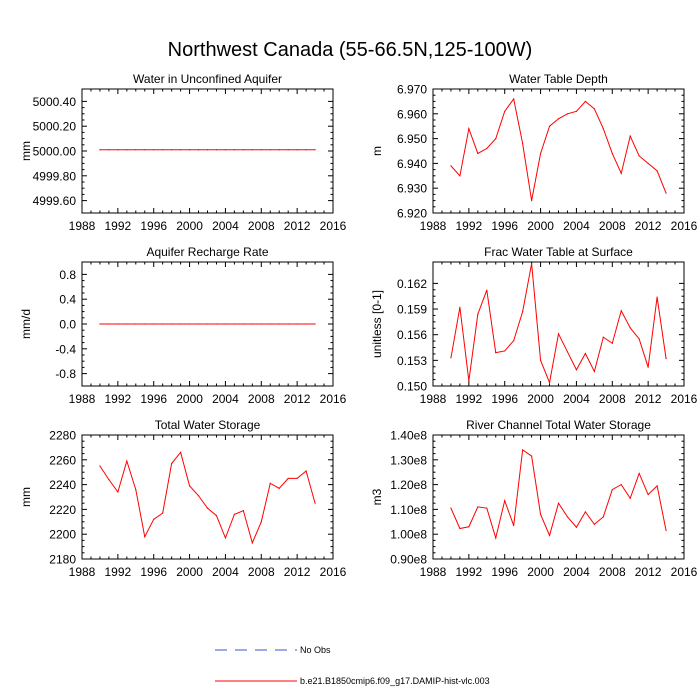  Describe the element at coordinates (55, 127) in the screenshot. I see `y-tick-label: 5000.20` at that location.